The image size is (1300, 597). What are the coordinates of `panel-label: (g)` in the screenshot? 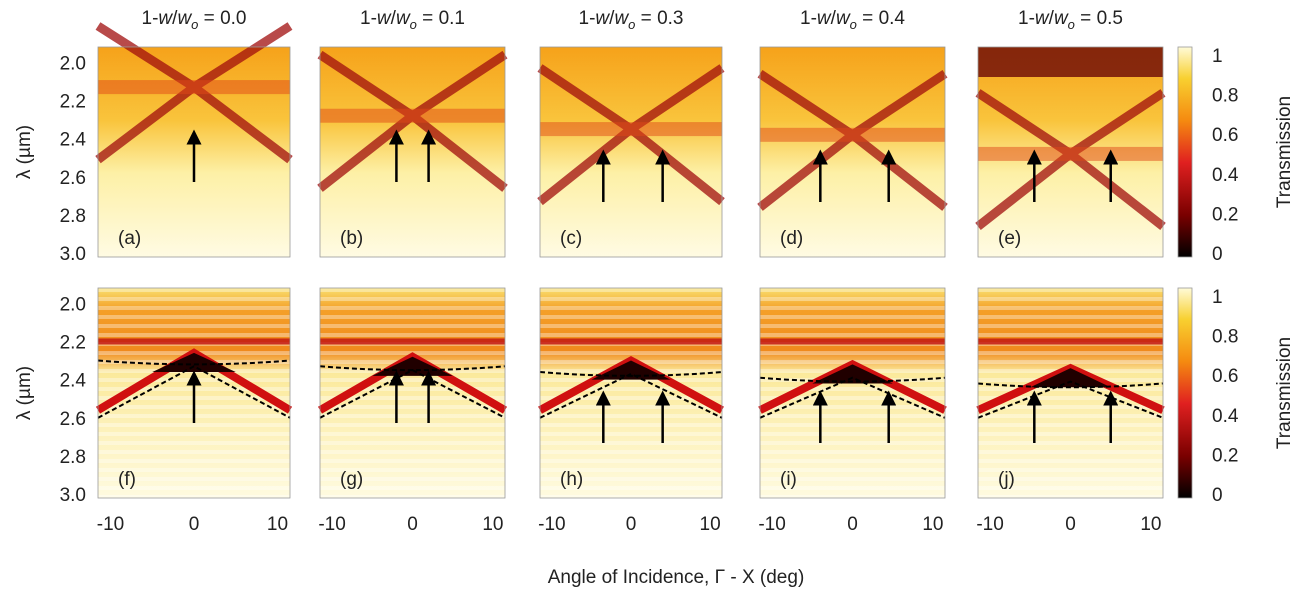 It's located at (351, 479).